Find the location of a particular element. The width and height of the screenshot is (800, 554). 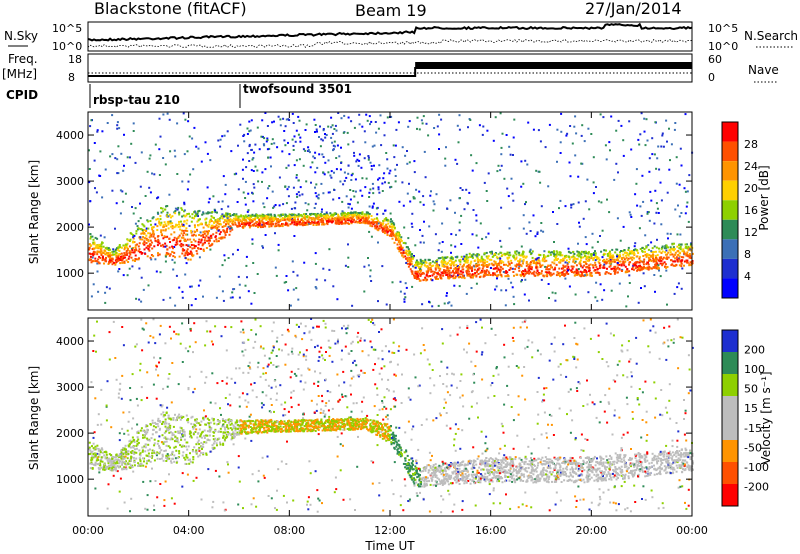

colorbar-tick: 16 is located at coordinates (751, 210).